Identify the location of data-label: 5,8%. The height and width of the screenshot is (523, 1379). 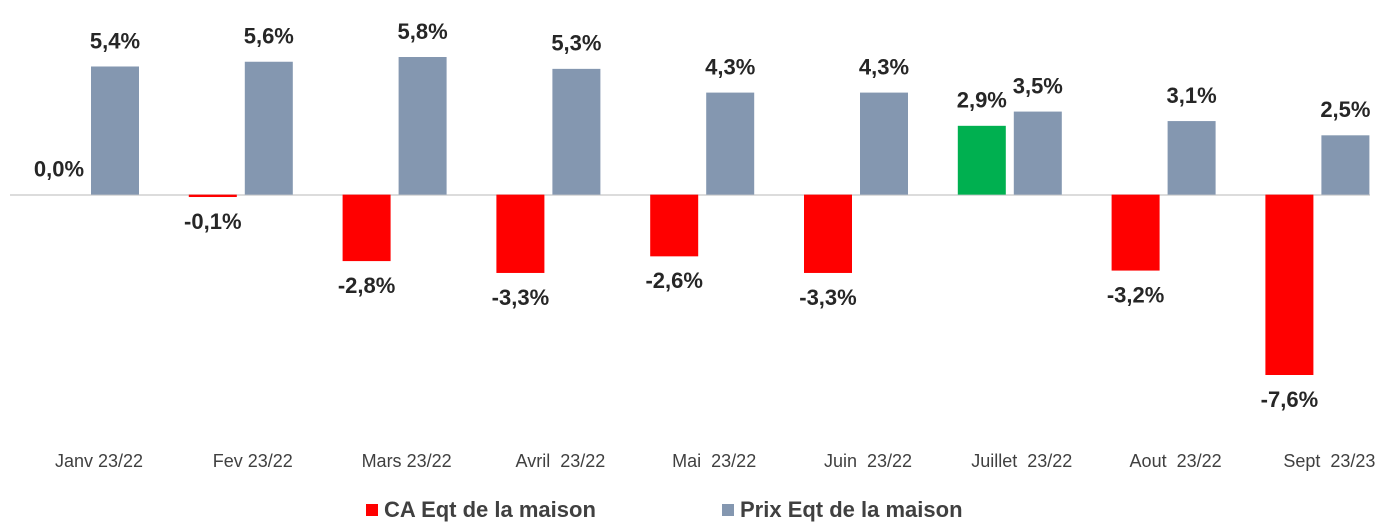
(423, 31).